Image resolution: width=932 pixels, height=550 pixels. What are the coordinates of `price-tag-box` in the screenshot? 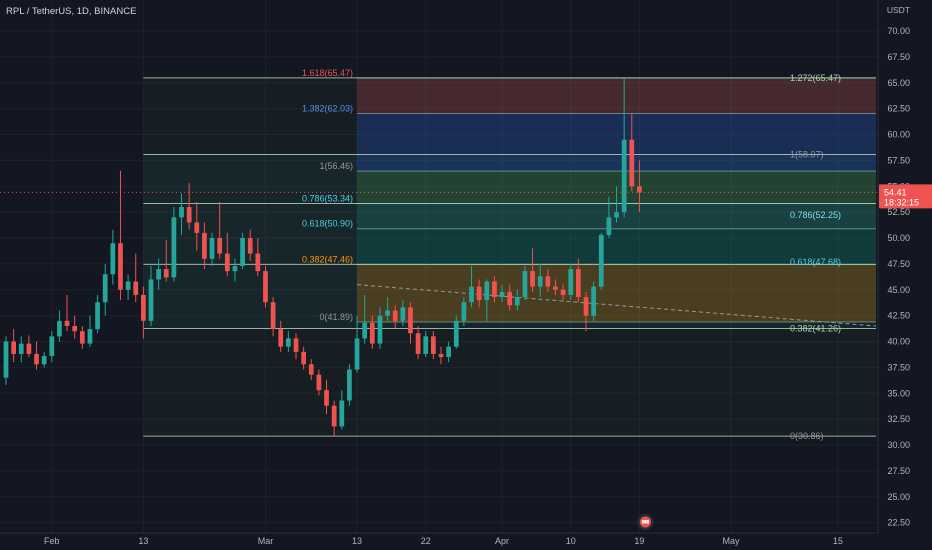 It's located at (905, 196).